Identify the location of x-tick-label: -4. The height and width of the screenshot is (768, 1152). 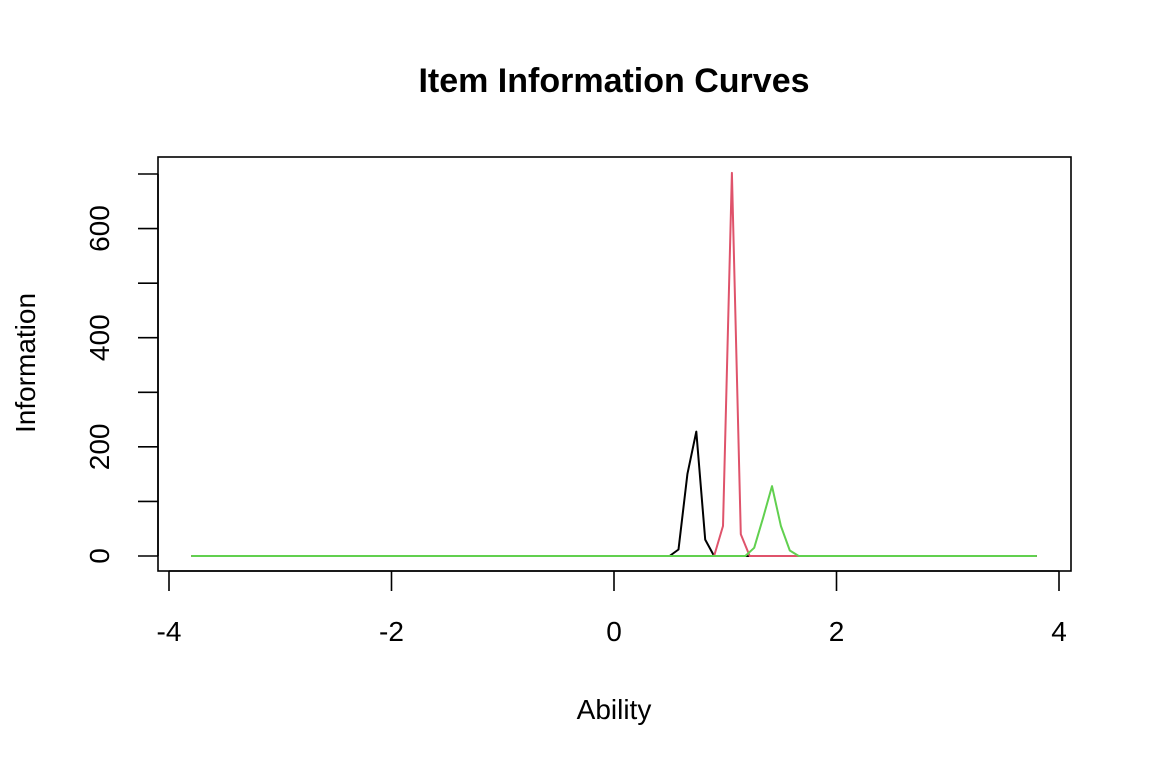
(169, 631).